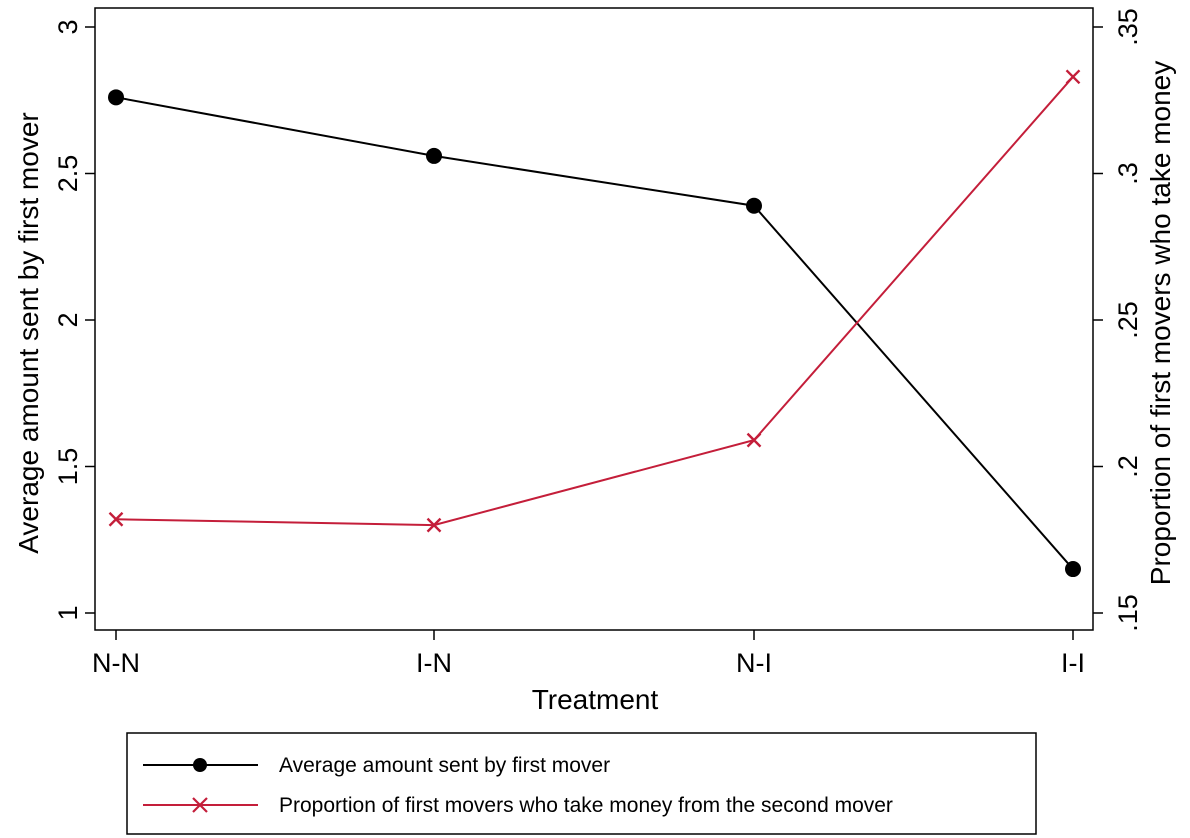  I want to click on y-left-tick-label: 1, so click(68, 612).